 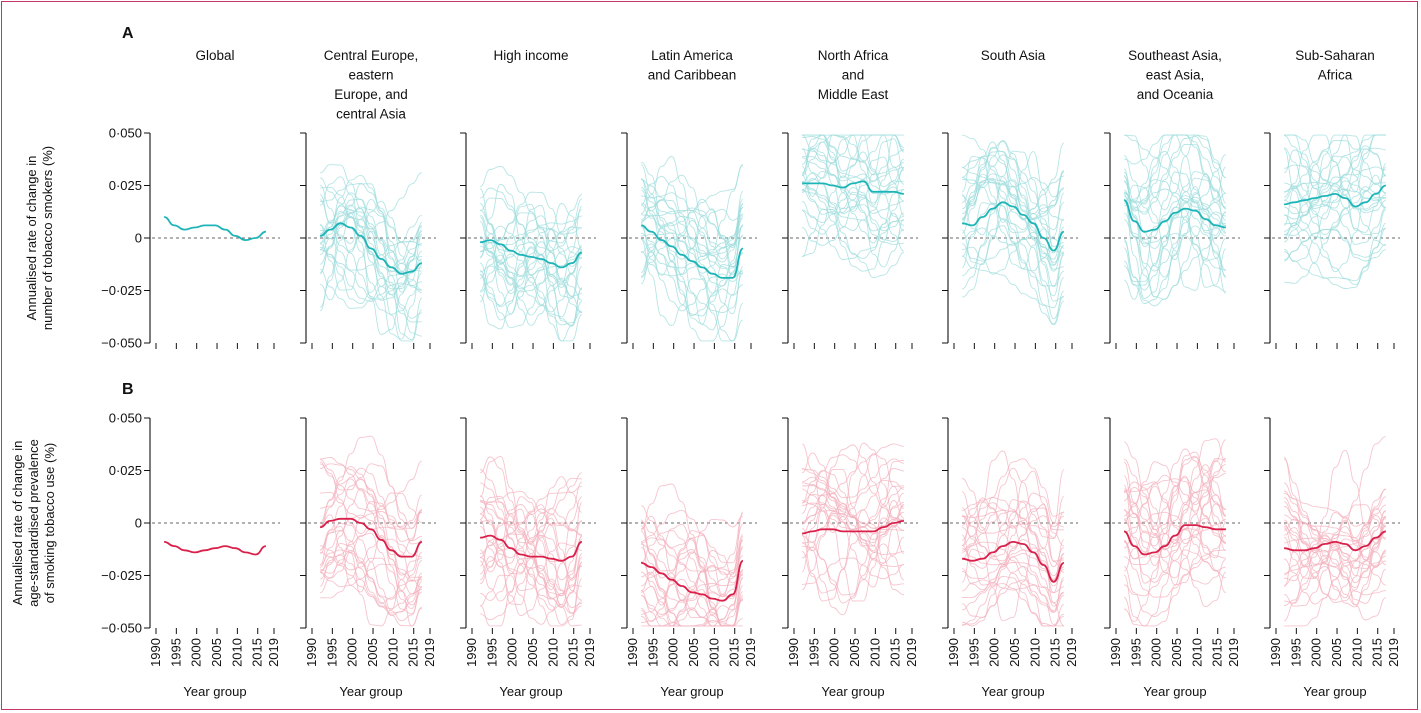 I want to click on region-title: eastern, so click(x=370, y=75).